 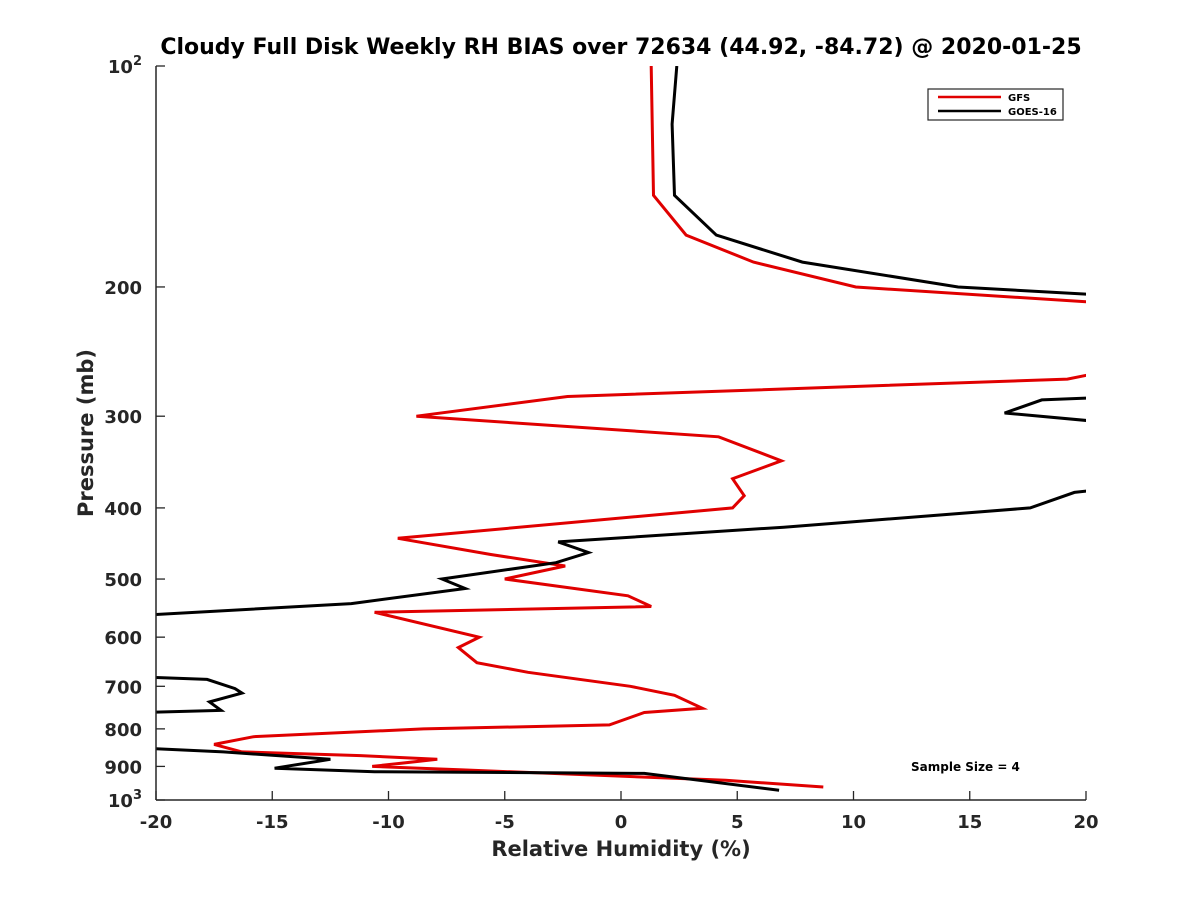 What do you see at coordinates (123, 730) in the screenshot?
I see `y-tick-label: 800` at bounding box center [123, 730].